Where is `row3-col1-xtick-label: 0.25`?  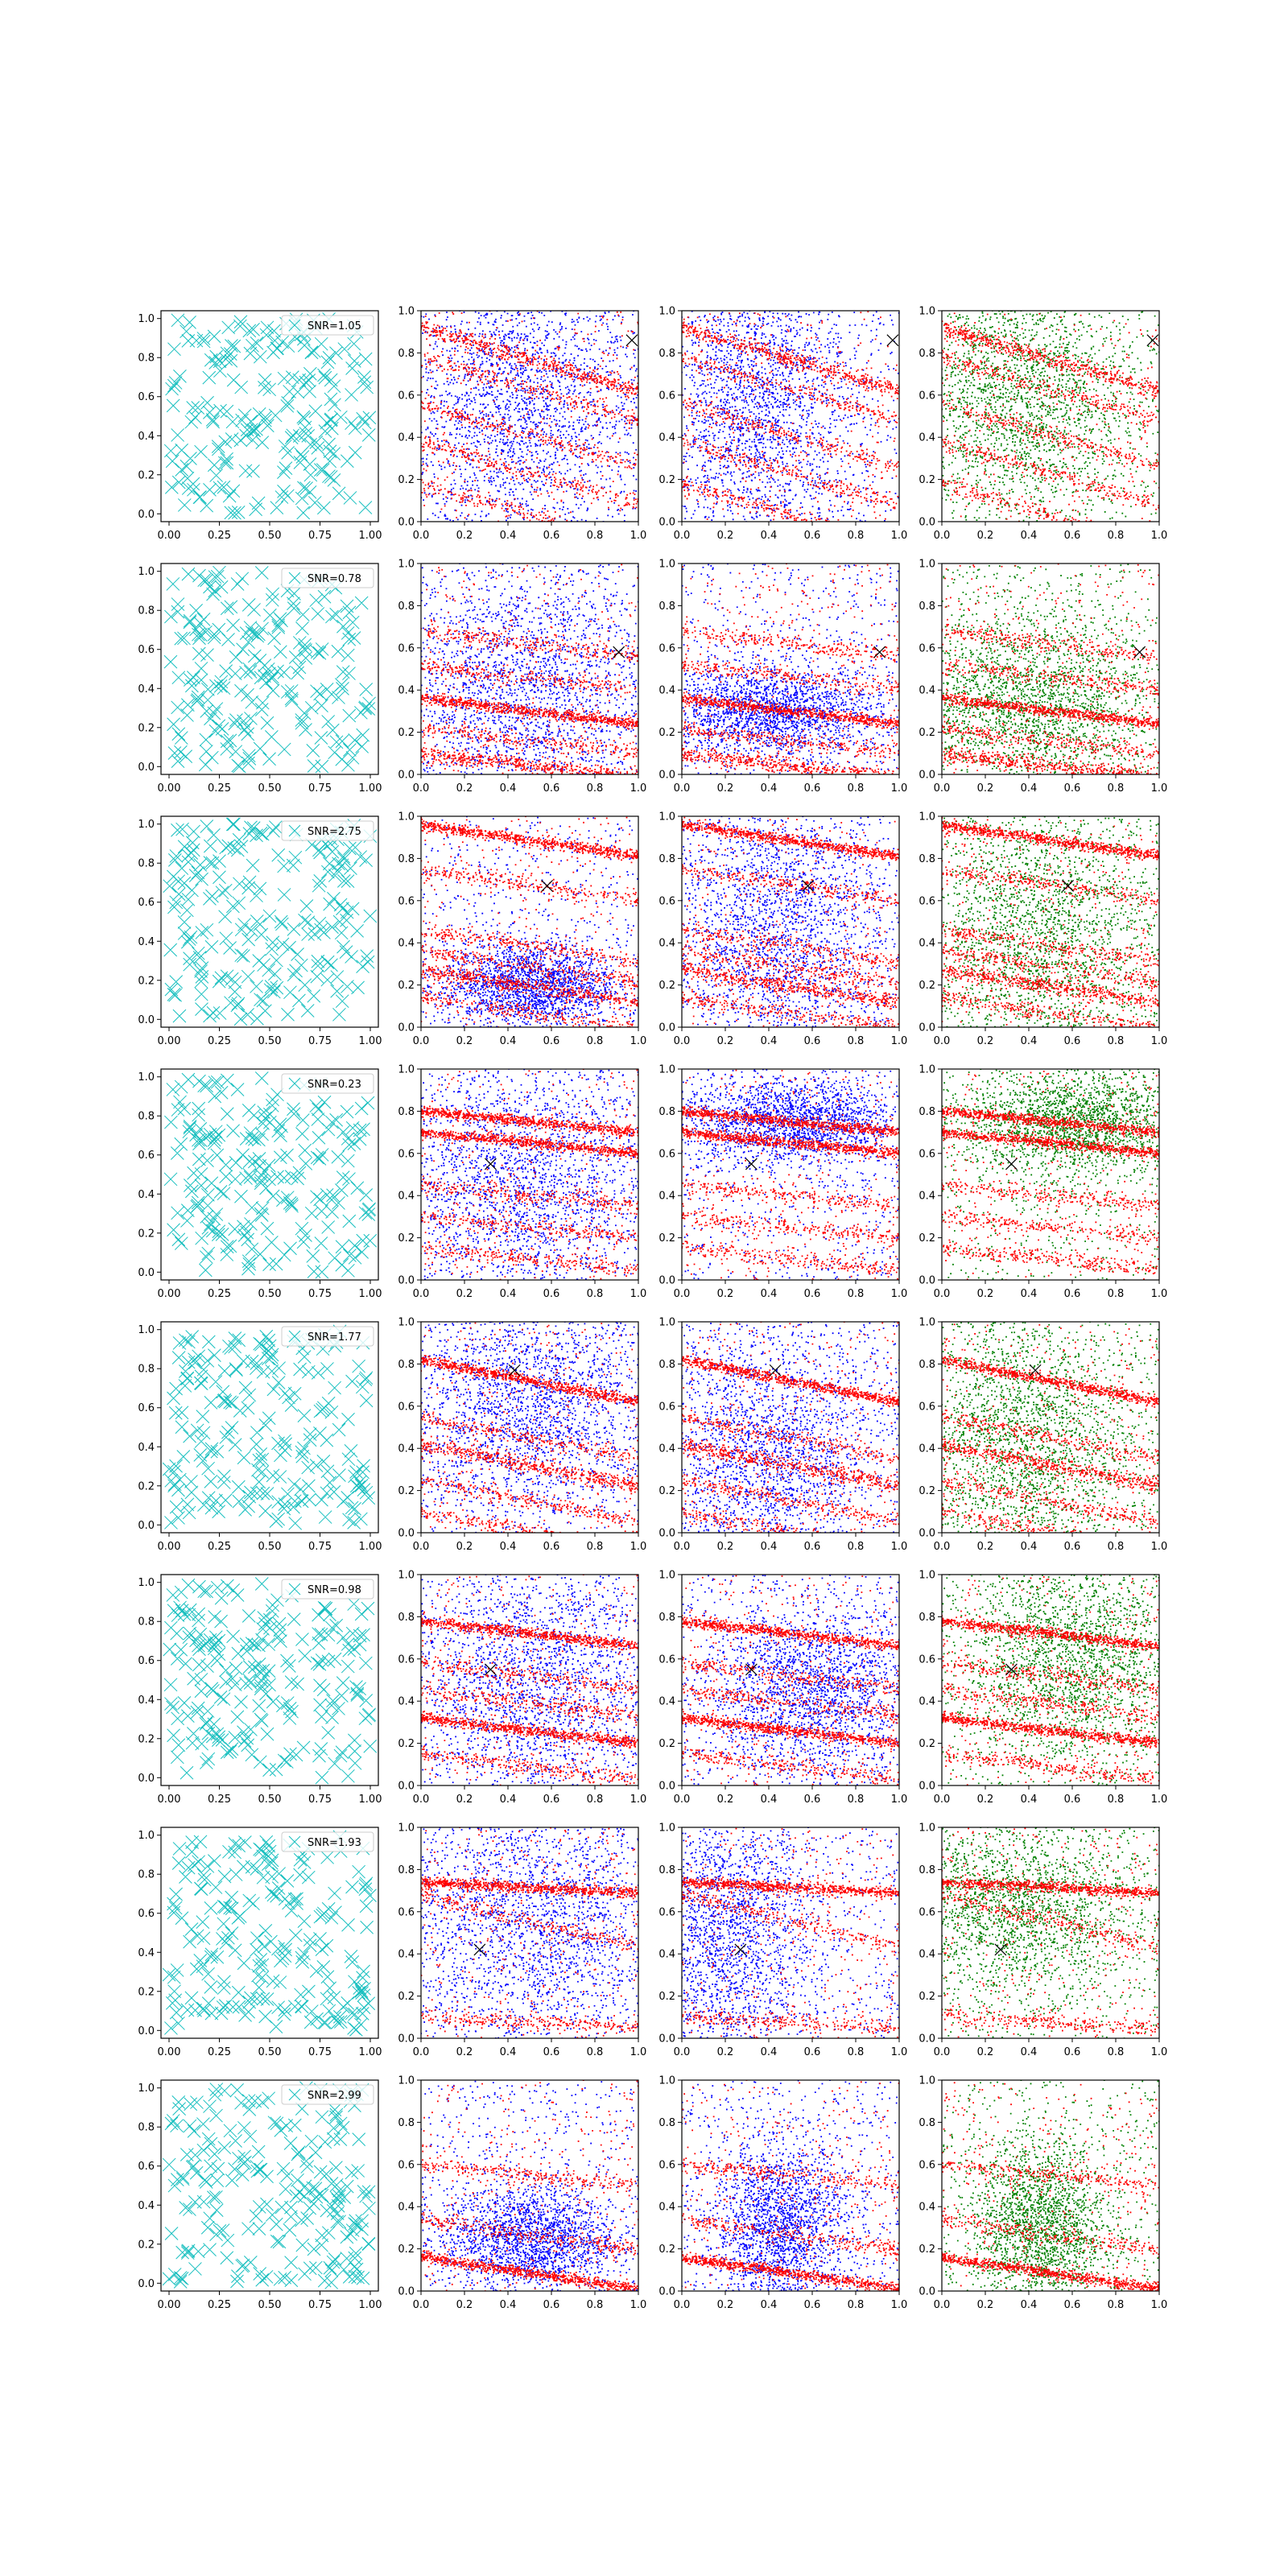
row3-col1-xtick-label: 0.25 is located at coordinates (219, 1041).